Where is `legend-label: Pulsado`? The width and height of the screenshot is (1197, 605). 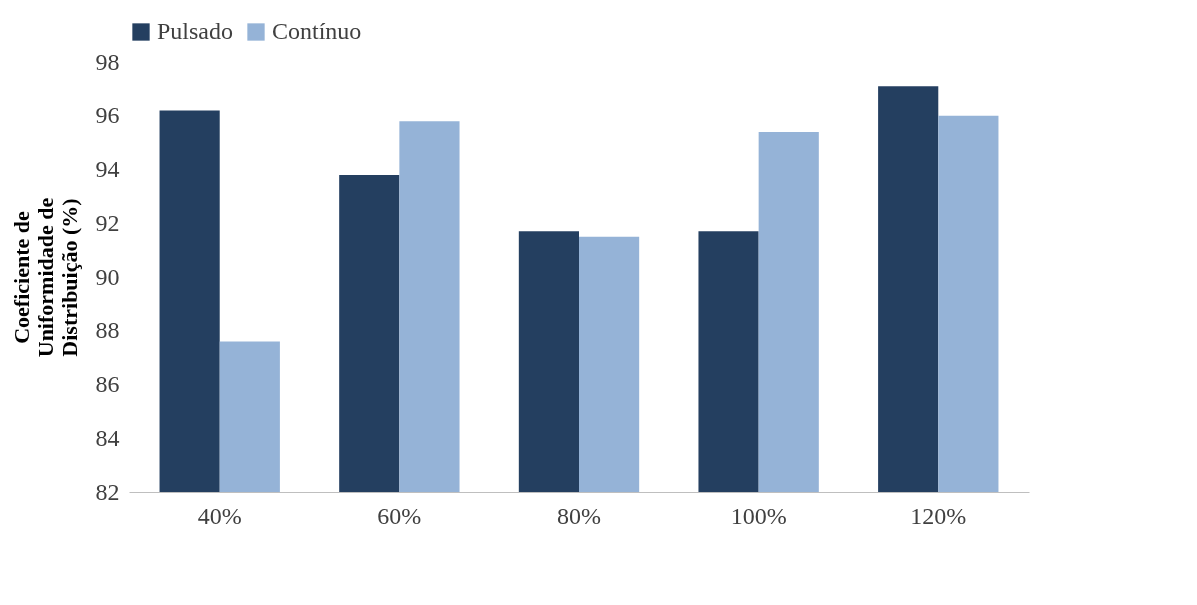 legend-label: Pulsado is located at coordinates (195, 31).